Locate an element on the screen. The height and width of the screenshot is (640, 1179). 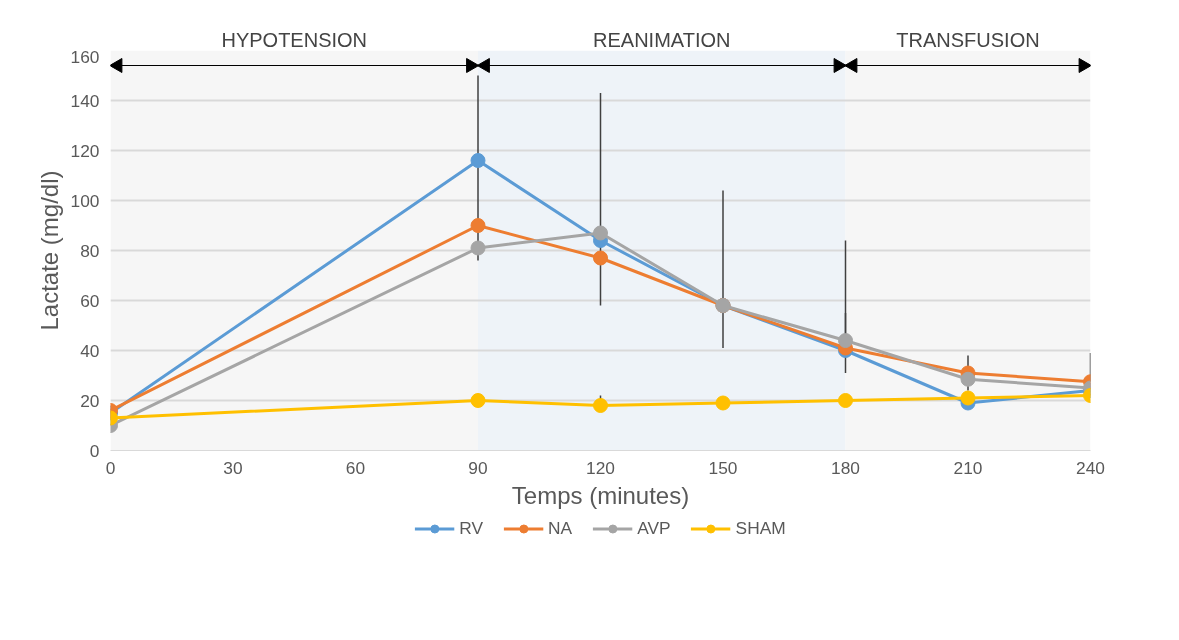
band-label: REANIMATION is located at coordinates (662, 39).